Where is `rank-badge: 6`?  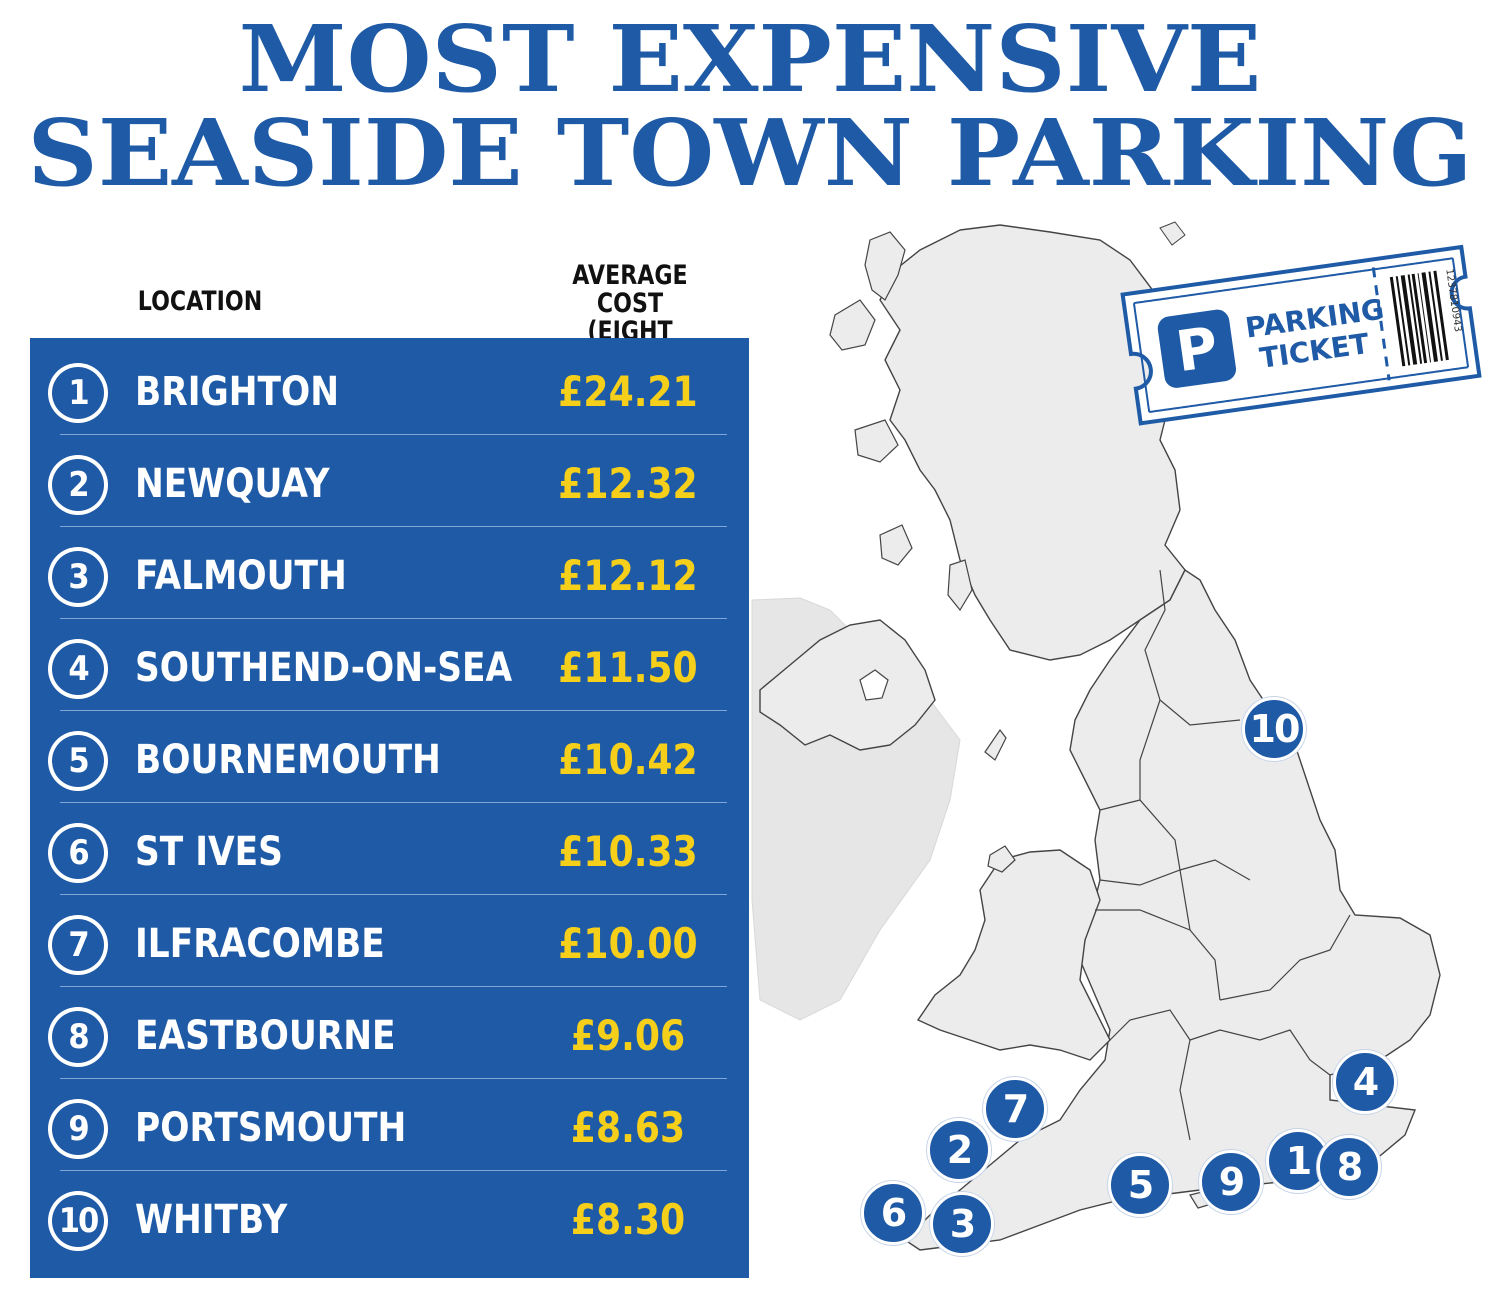
rank-badge: 6 is located at coordinates (78, 853).